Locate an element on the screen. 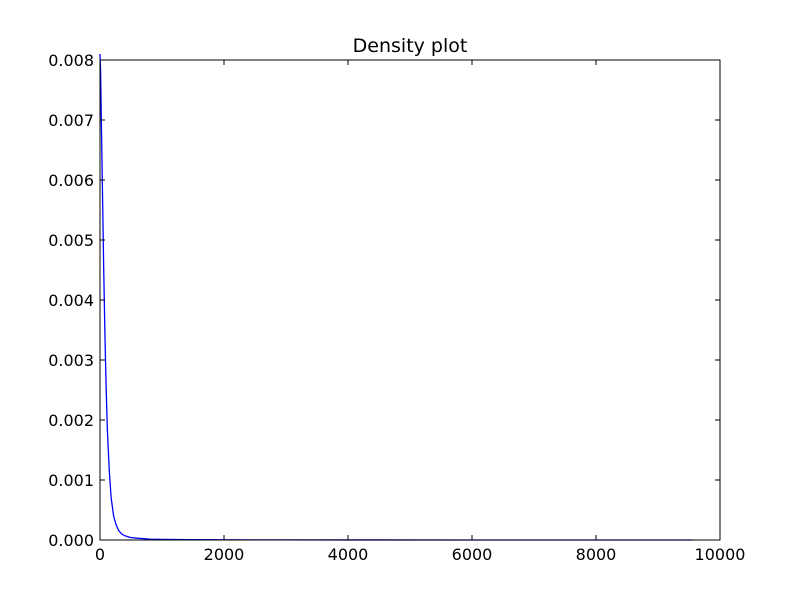 Image resolution: width=800 pixels, height=600 pixels. x-tick-label: 8000 is located at coordinates (596, 554).